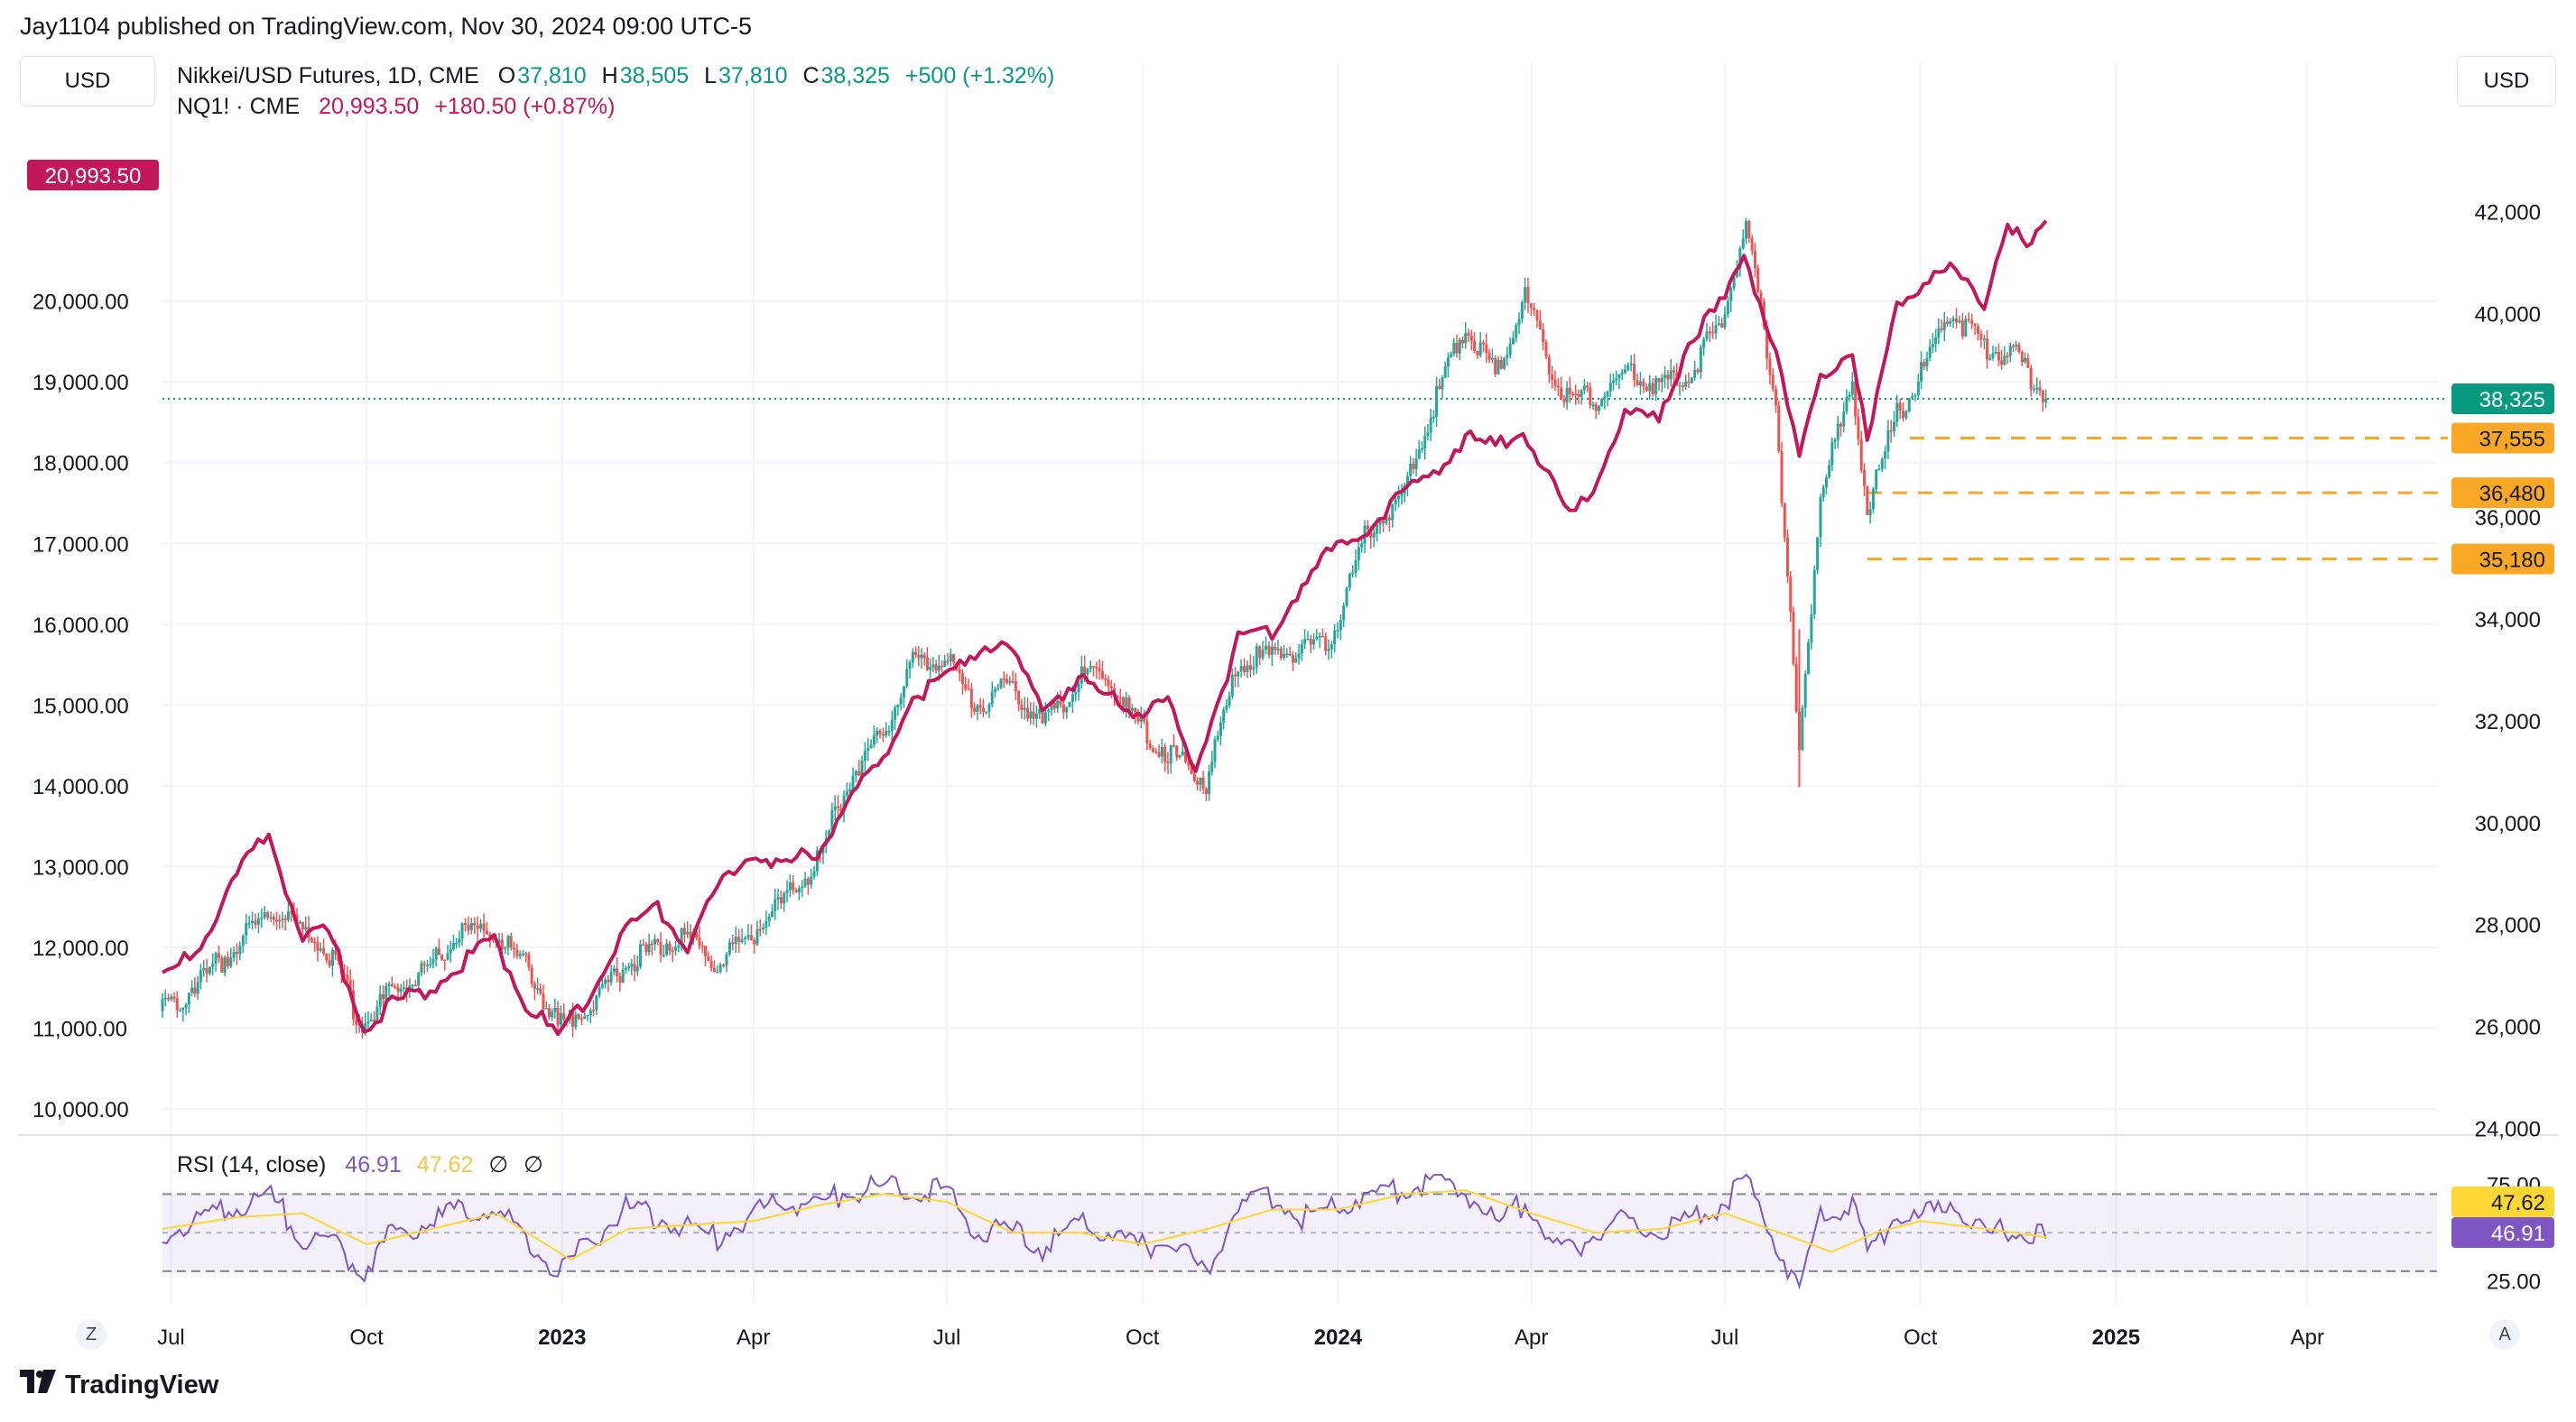  I want to click on legend-nq: NQ1! · CME 20,993.50 +180.50 (+0.87%), so click(396, 107).